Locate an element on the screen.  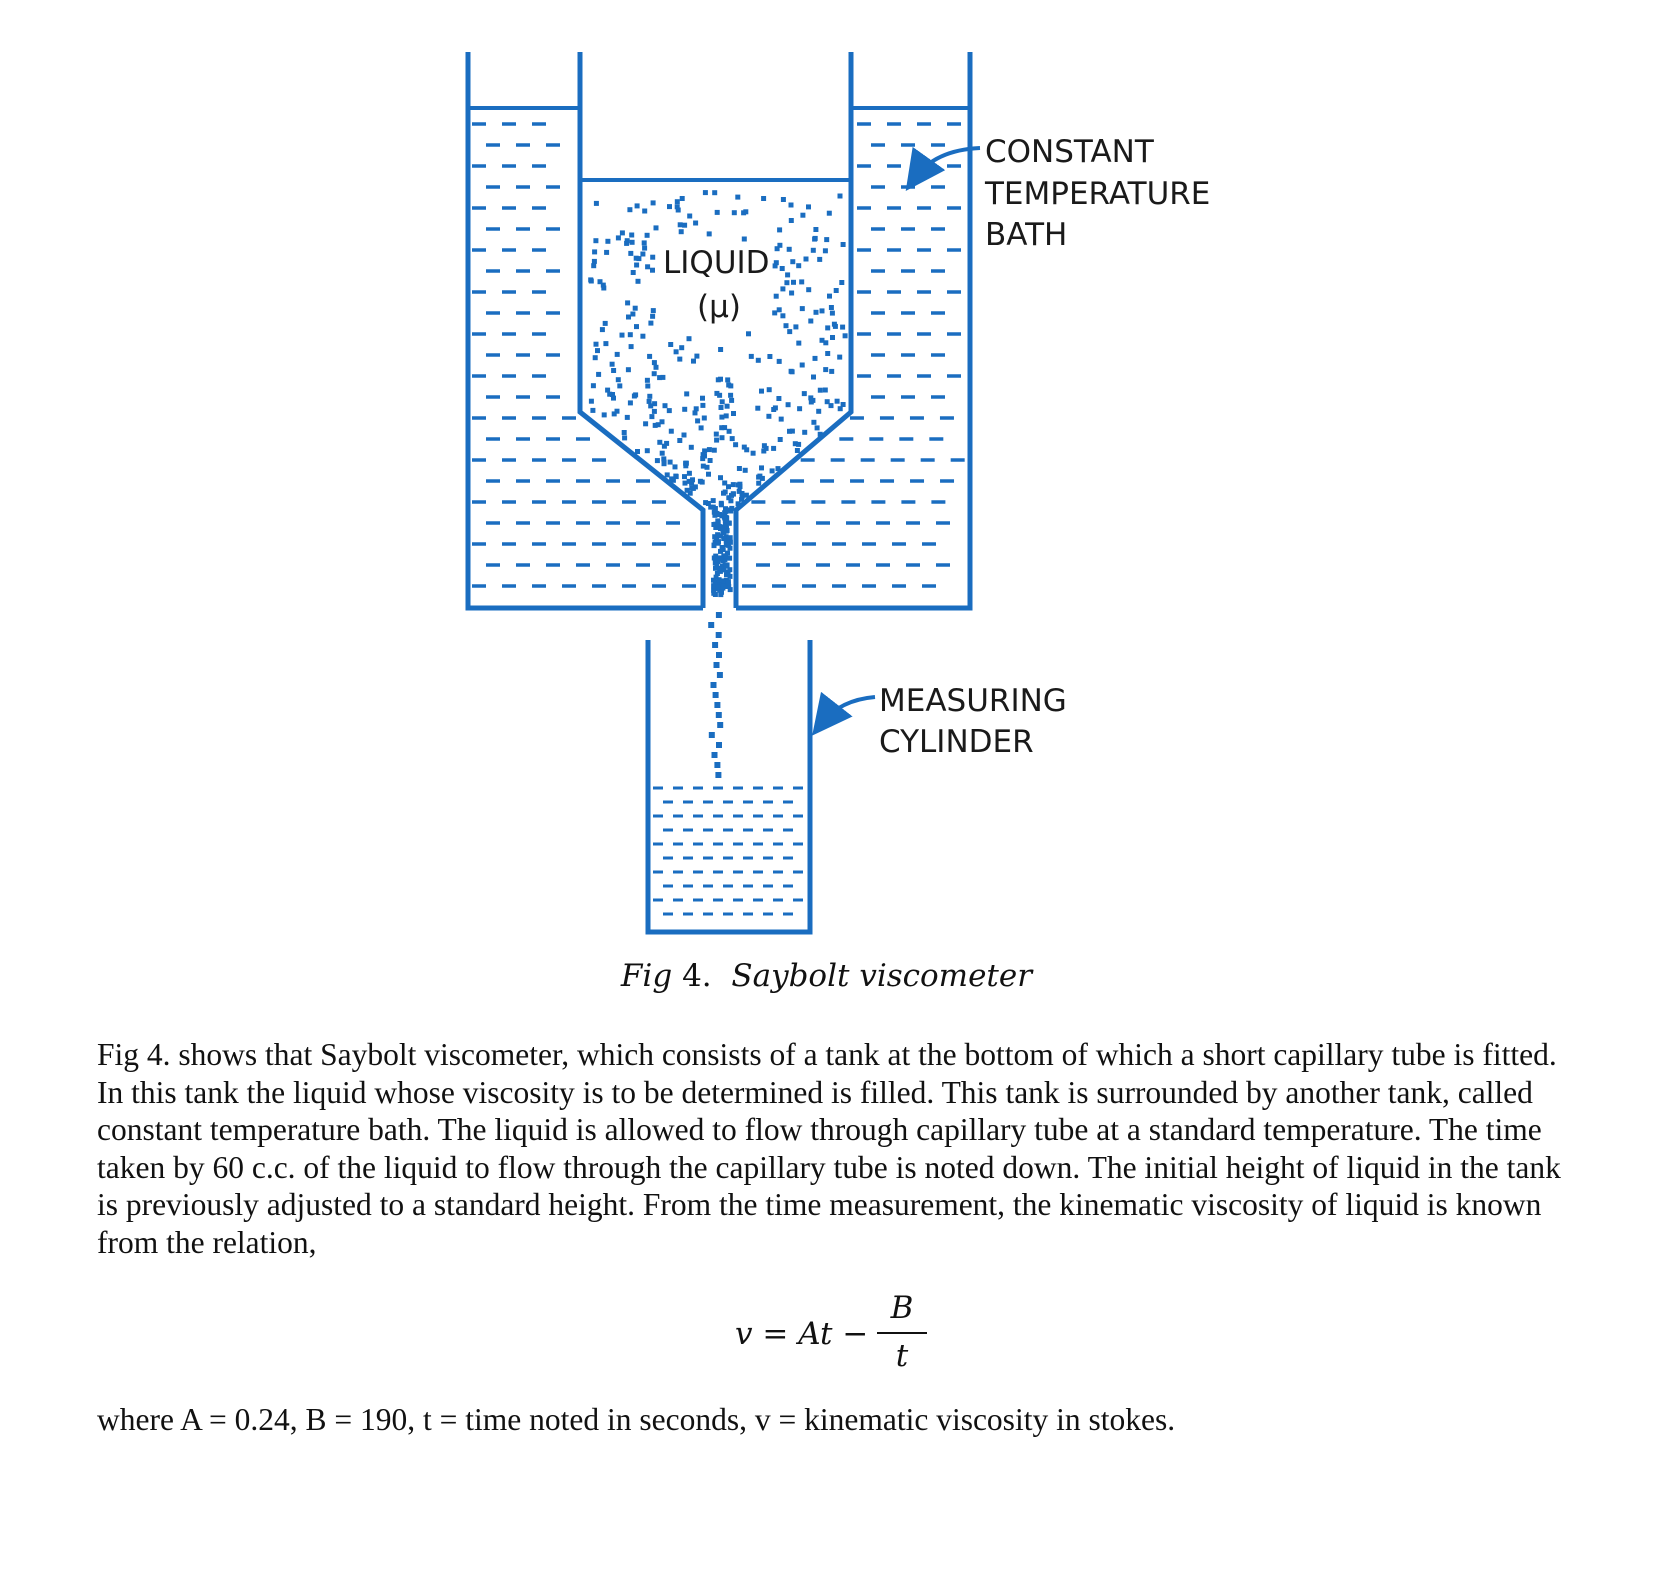
formula-lhs: v = At − is located at coordinates (802, 1334).